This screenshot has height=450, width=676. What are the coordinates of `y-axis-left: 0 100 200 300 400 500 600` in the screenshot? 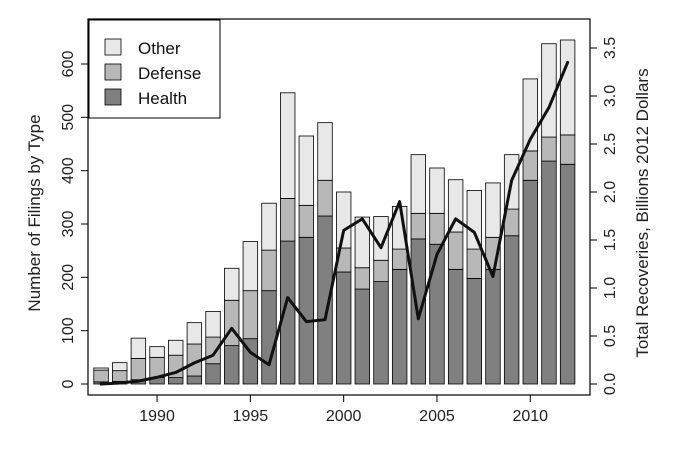 It's located at (74, 219).